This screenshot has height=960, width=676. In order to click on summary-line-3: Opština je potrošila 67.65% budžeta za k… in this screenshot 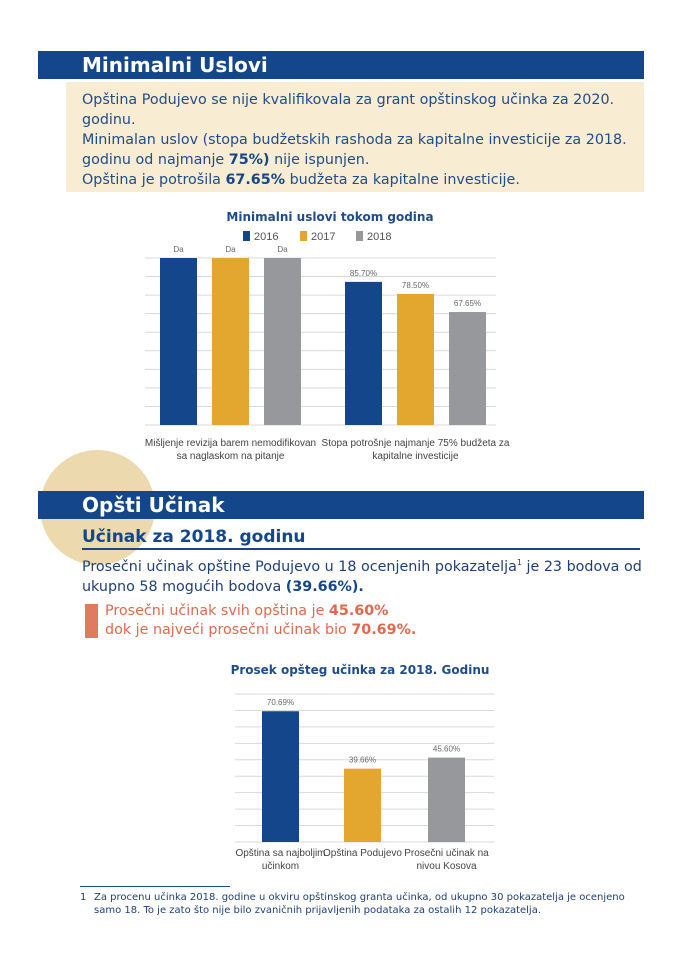, I will do `click(301, 180)`.